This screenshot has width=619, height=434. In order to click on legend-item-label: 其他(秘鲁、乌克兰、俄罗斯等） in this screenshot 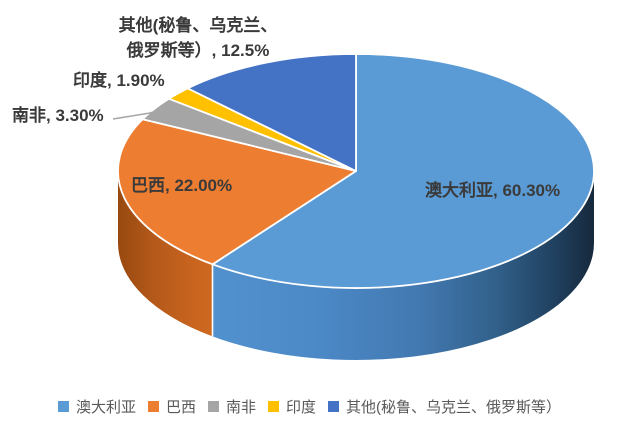, I will do `click(454, 407)`.